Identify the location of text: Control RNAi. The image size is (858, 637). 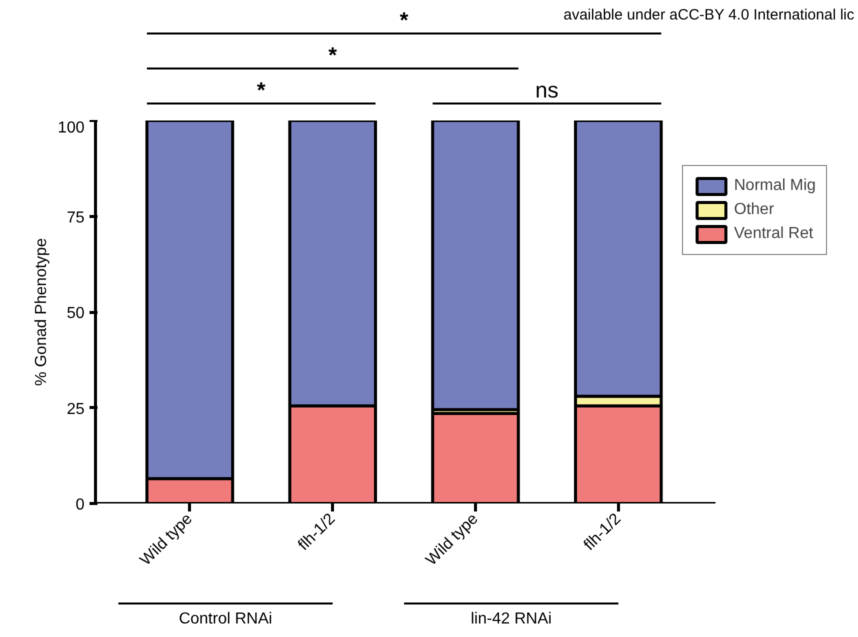
(225, 619).